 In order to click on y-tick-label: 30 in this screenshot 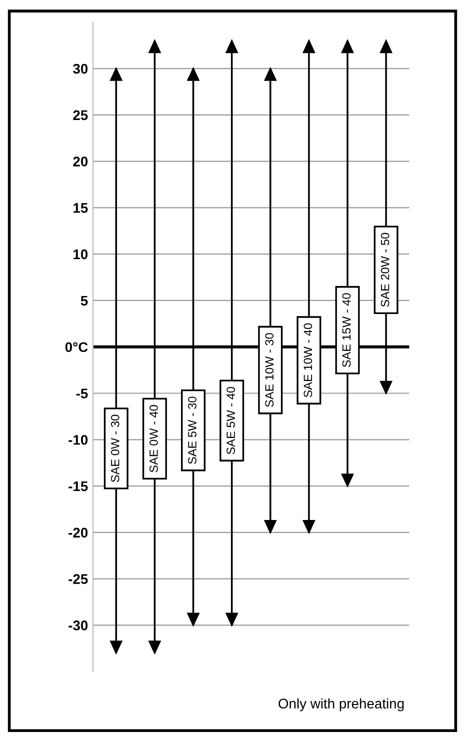, I will do `click(80, 69)`.